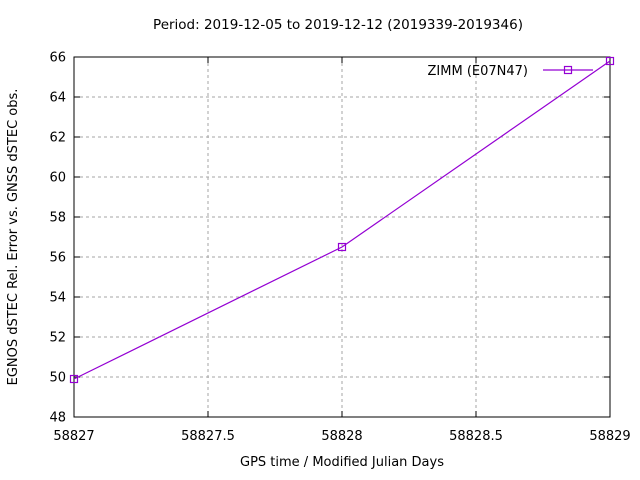 The height and width of the screenshot is (480, 640). I want to click on y-tick-label: 54, so click(57, 298).